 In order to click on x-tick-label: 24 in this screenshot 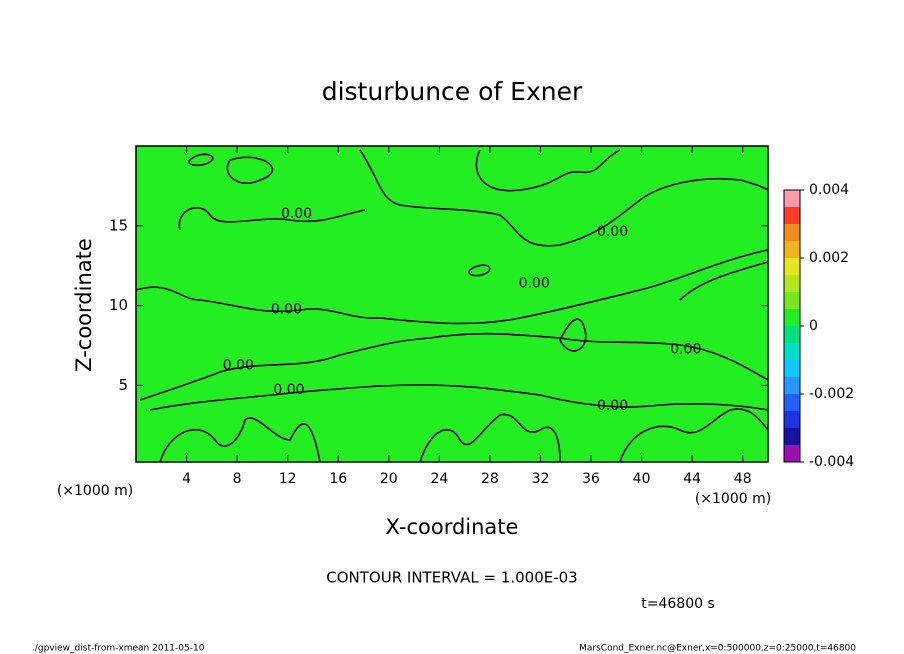, I will do `click(439, 479)`.